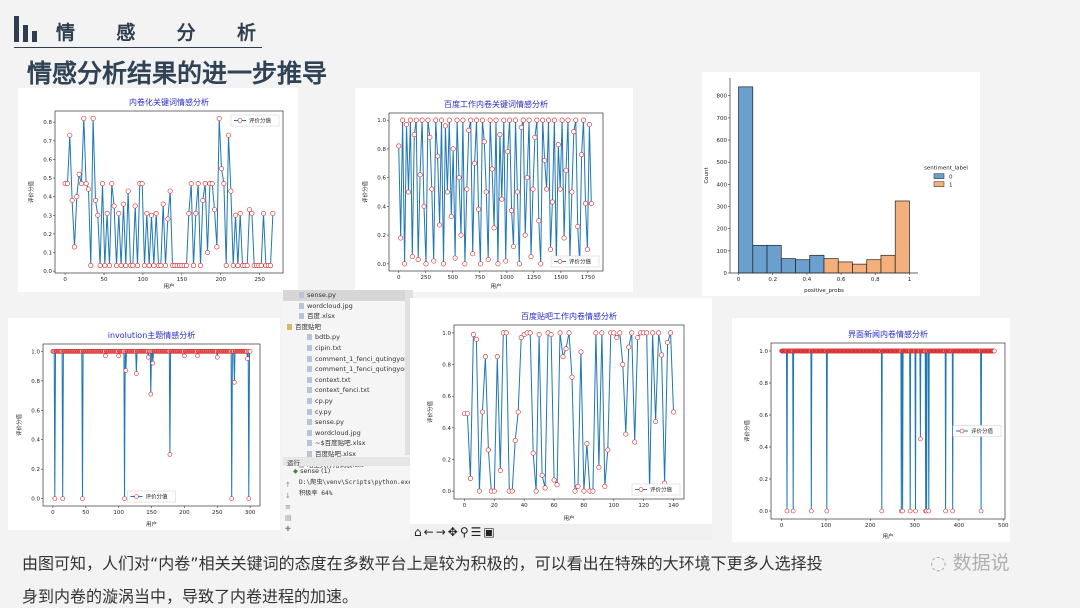 The width and height of the screenshot is (1080, 608). I want to click on folder-item: 百度贴吧, so click(348, 327).